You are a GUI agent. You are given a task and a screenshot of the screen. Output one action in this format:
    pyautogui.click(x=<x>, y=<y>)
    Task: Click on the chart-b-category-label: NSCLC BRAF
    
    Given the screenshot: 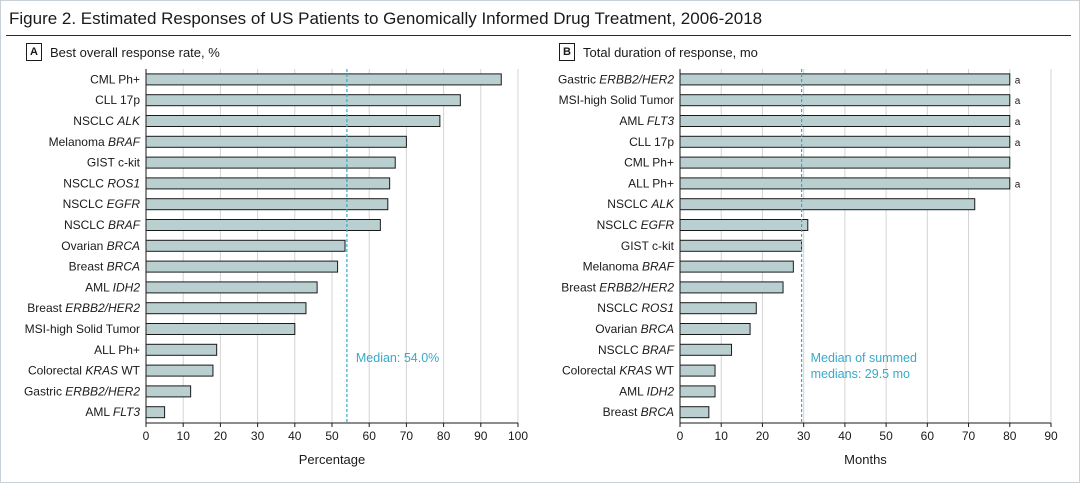 What is the action you would take?
    pyautogui.click(x=636, y=350)
    